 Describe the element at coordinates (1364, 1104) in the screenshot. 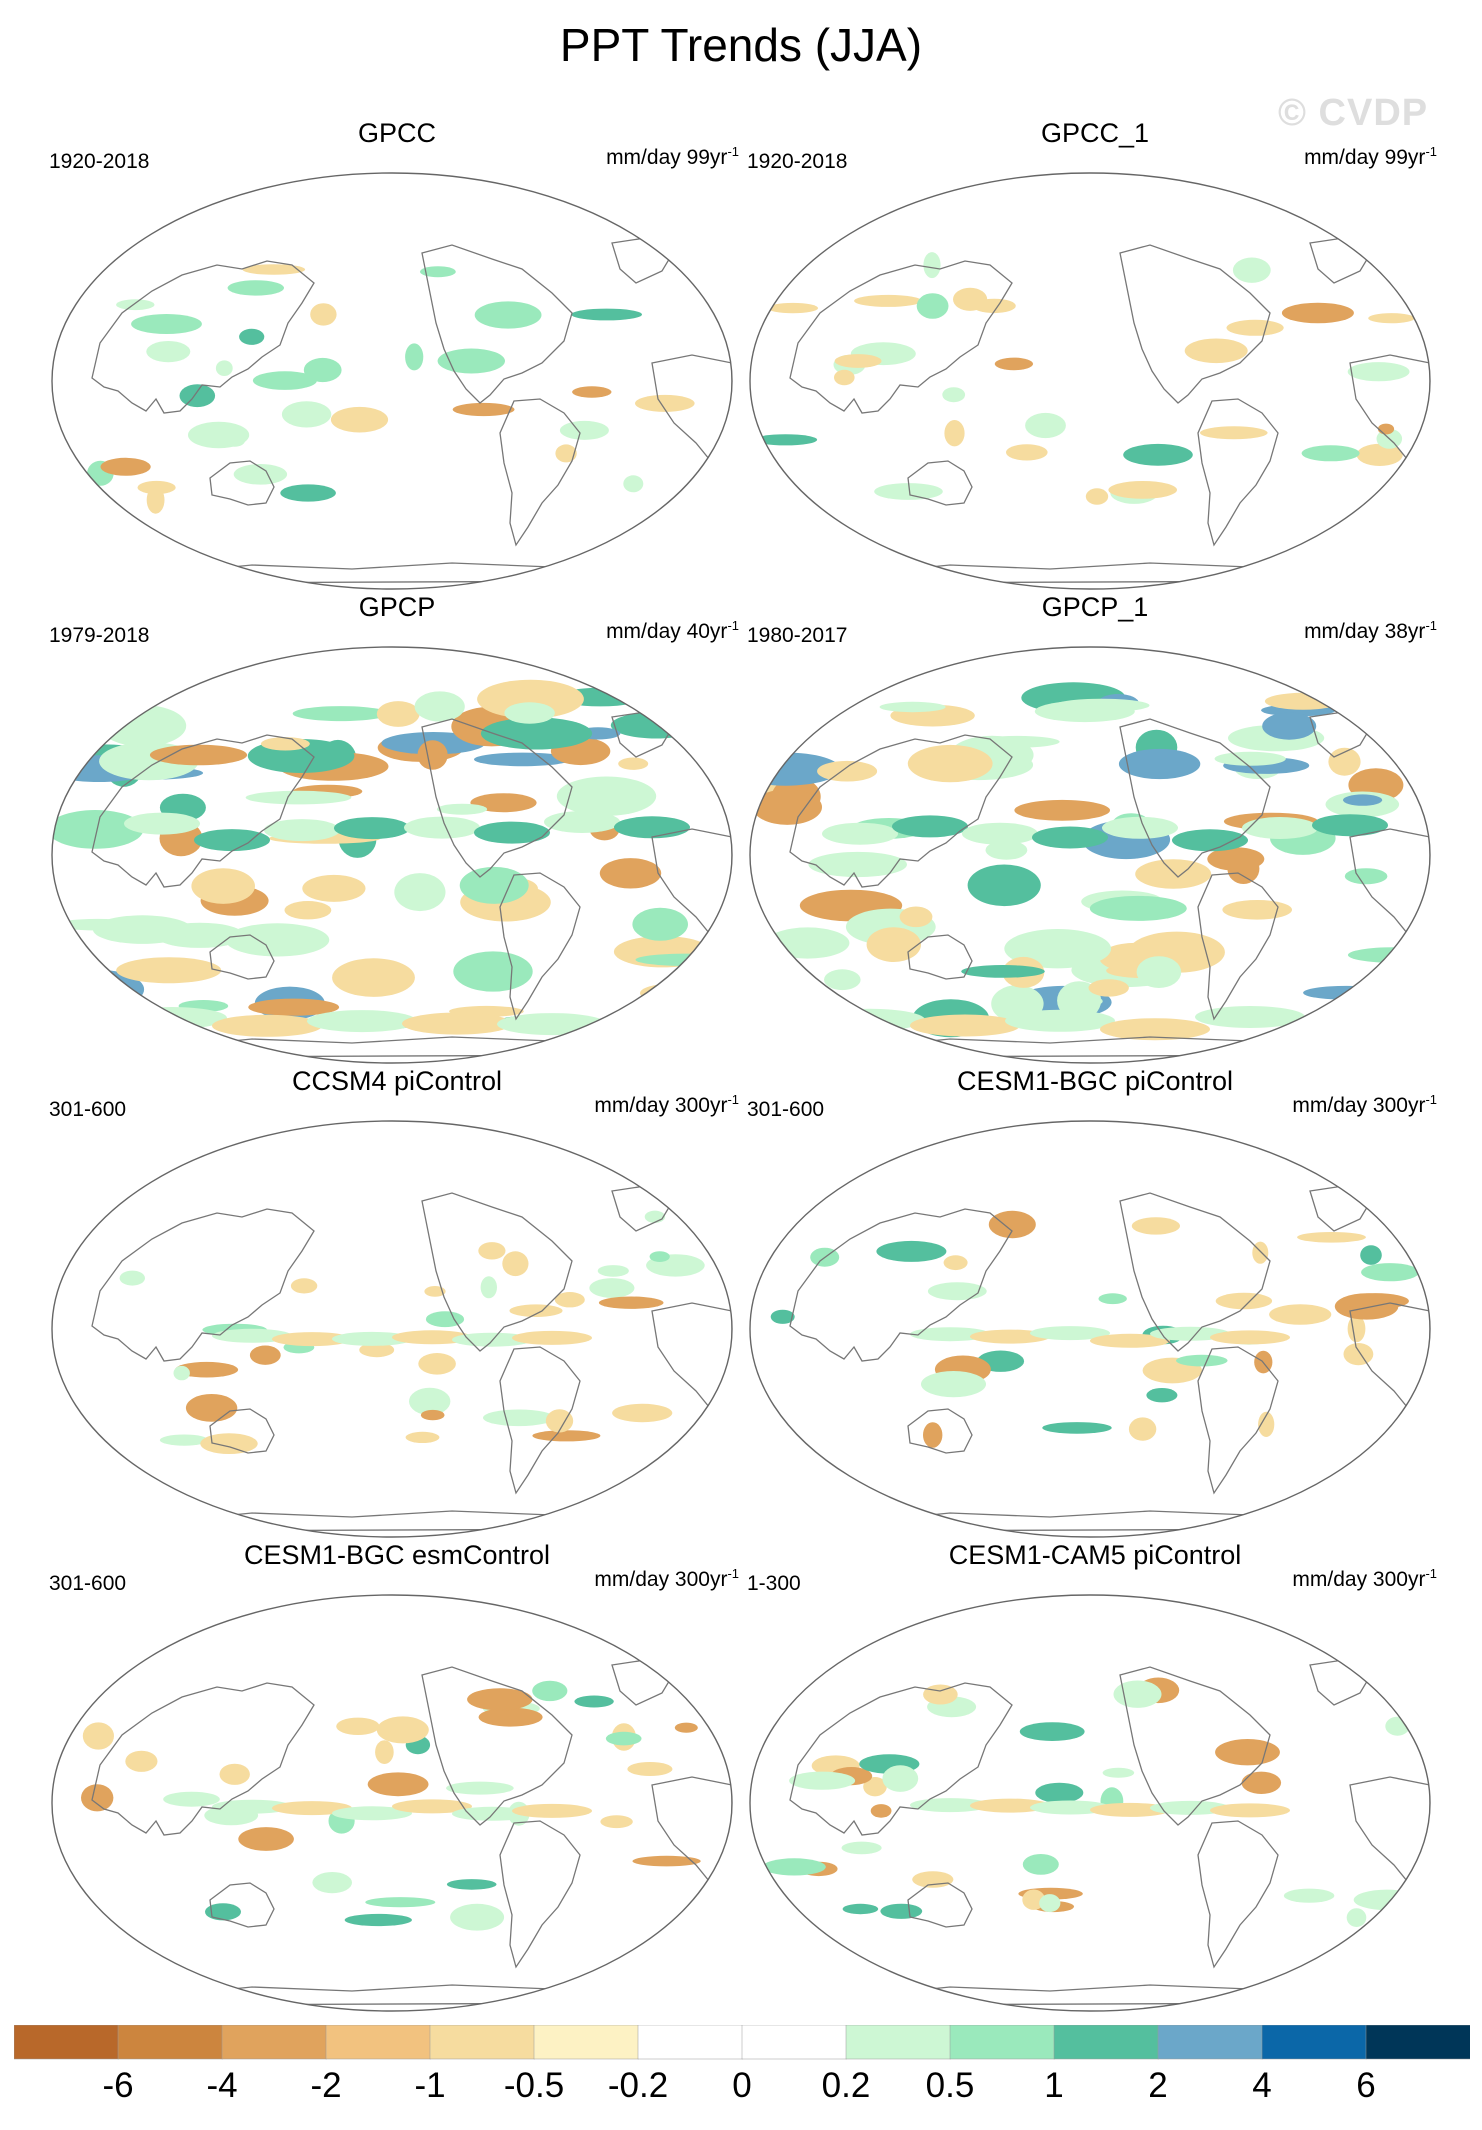

I see `panel-units: mm/day 300yr-1` at that location.